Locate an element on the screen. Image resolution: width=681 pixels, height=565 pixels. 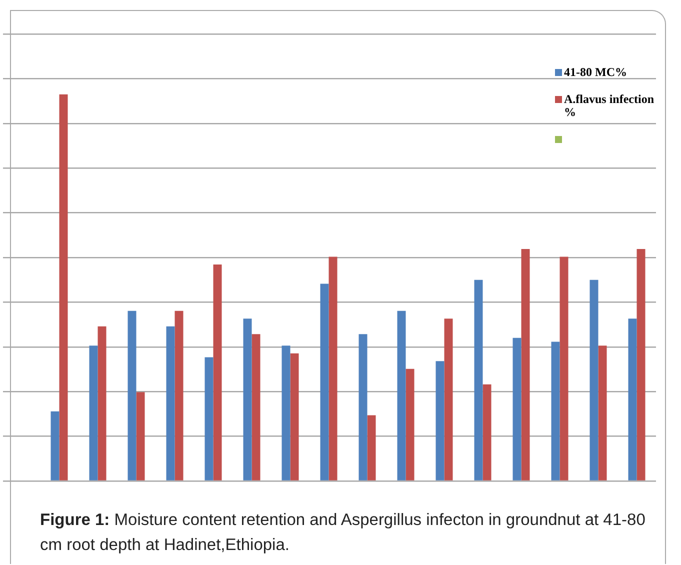
caption: Figure 1: Moisture content retention and Aspergillus infecton in groundnut at 41-80 cm root depth at Hadinet,Ethiopia. is located at coordinates (343, 533).